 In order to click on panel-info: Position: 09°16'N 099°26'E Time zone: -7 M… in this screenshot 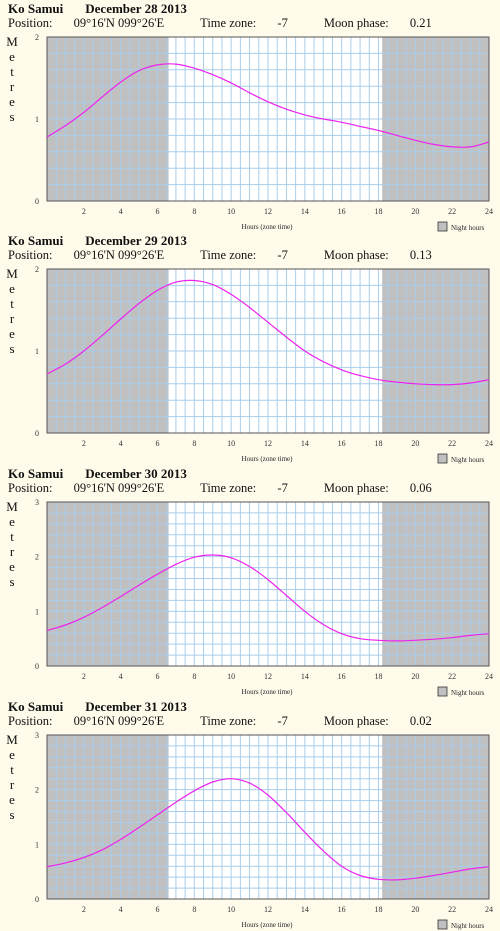, I will do `click(238, 23)`.